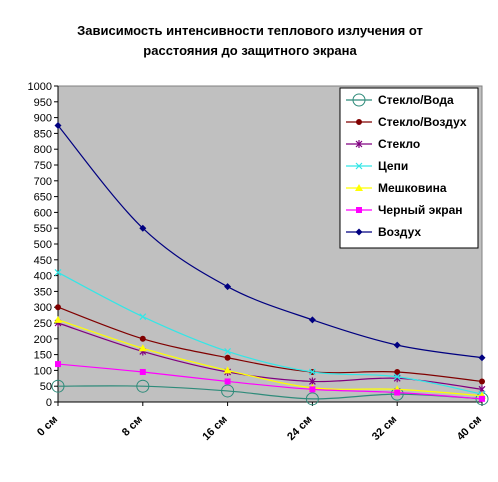 The width and height of the screenshot is (498, 482). I want to click on x-tick-label: 0 см, so click(47, 426).